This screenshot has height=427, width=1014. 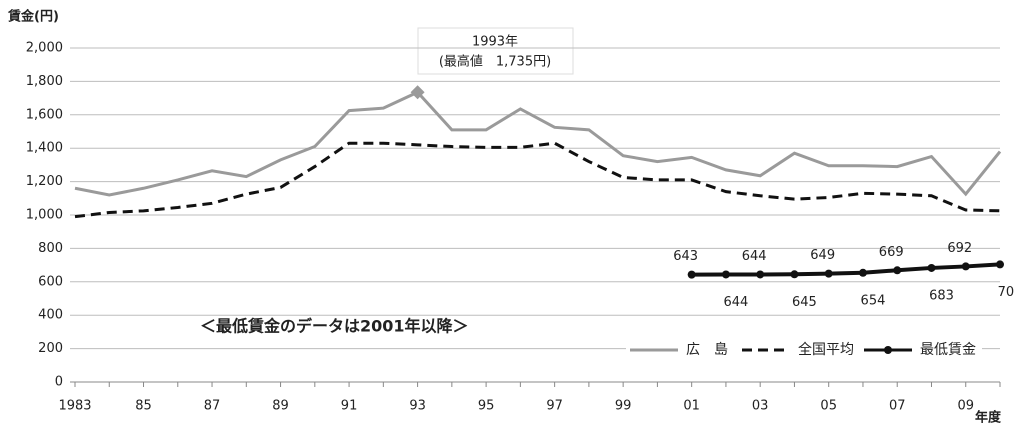 What do you see at coordinates (50, 348) in the screenshot?
I see `y-tick-label: 200` at bounding box center [50, 348].